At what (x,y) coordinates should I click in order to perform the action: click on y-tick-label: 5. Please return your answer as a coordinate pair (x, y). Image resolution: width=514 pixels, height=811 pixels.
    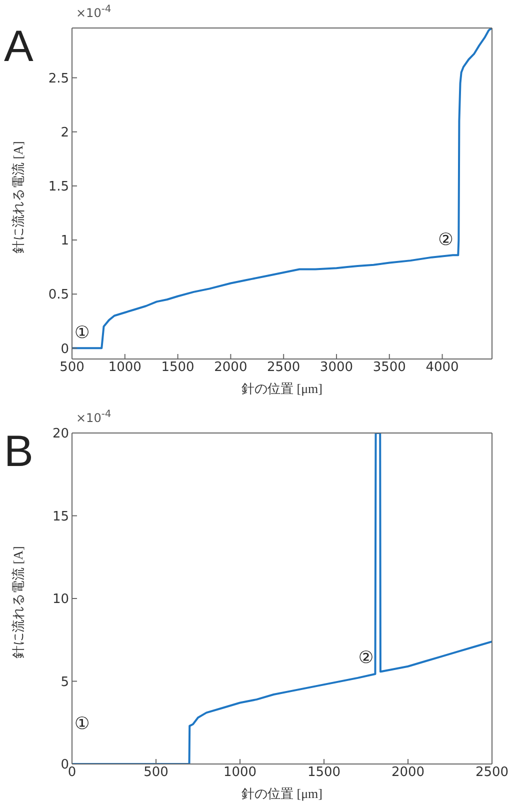
    Looking at the image, I should click on (64, 682).